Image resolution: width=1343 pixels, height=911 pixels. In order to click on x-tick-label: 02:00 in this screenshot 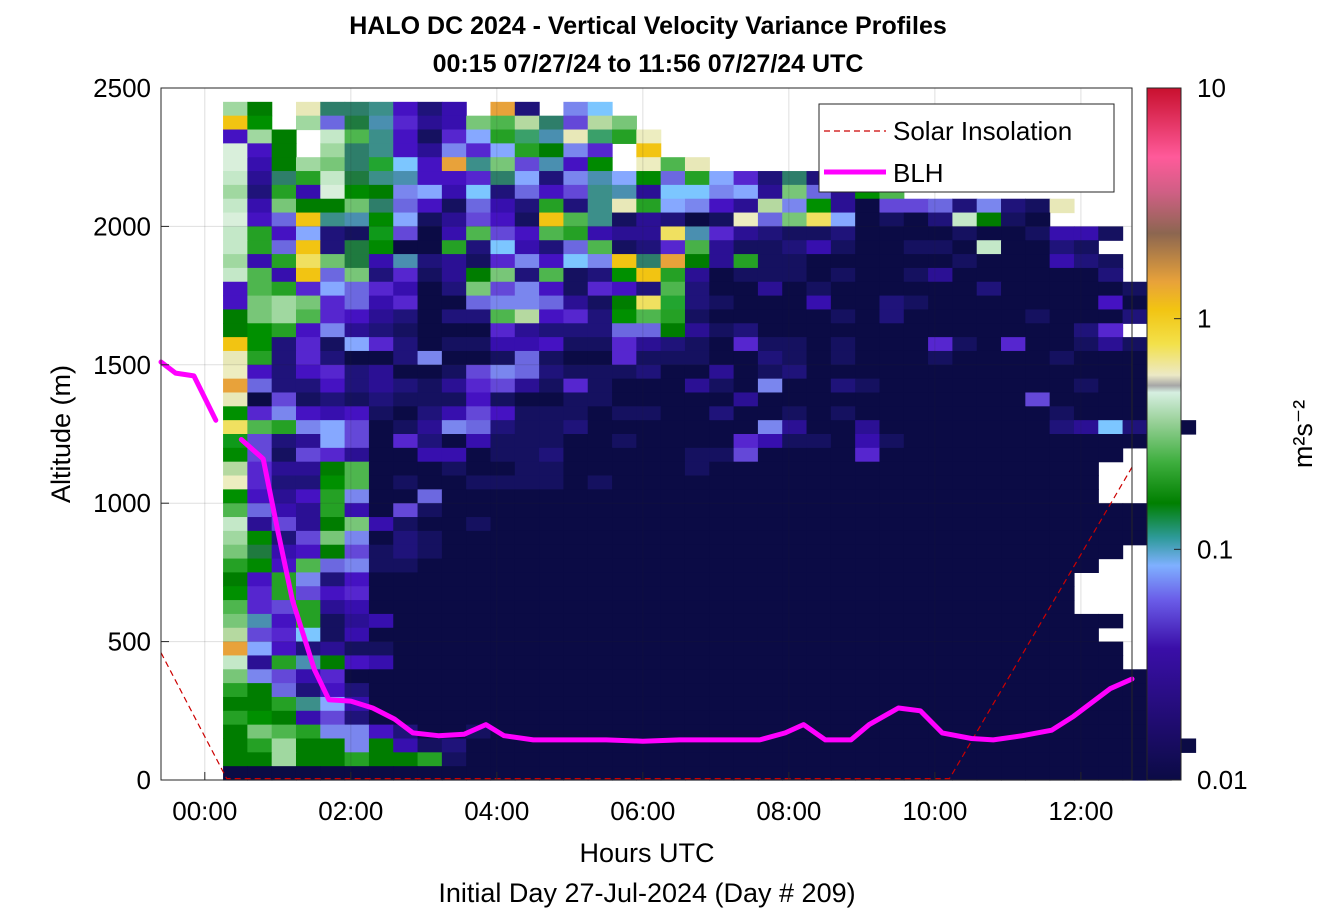, I will do `click(350, 811)`.